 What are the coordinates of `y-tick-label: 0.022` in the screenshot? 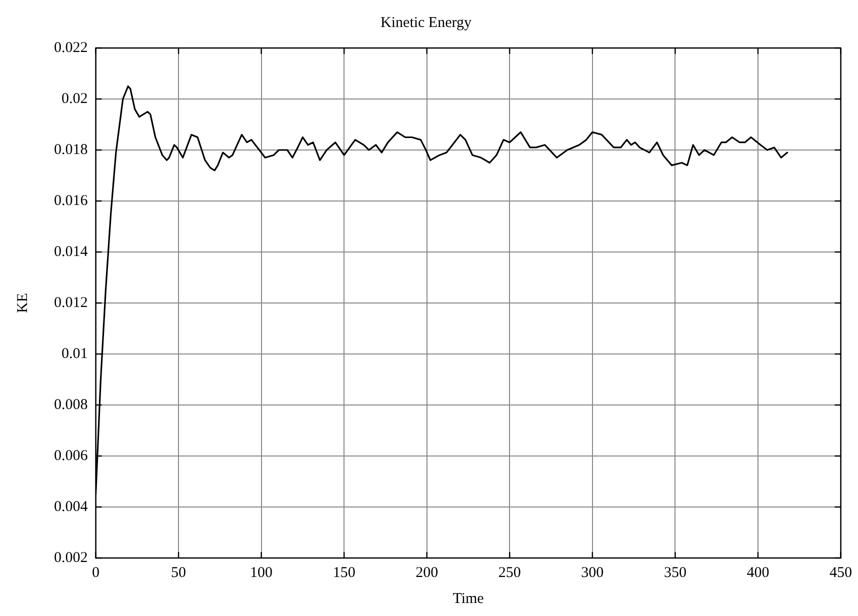 It's located at (71, 48).